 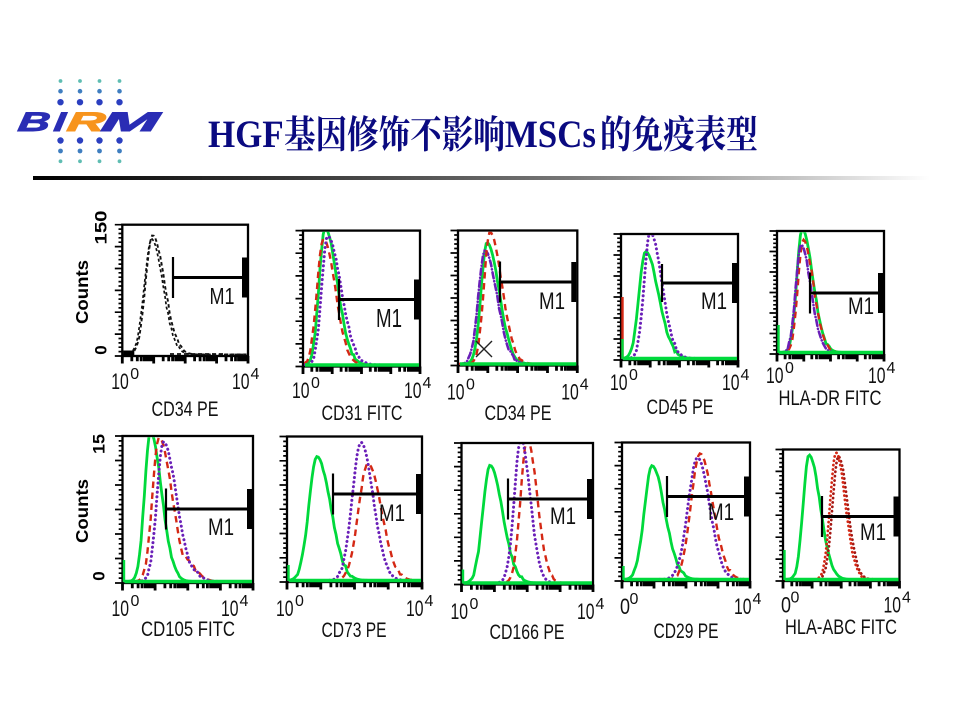 What do you see at coordinates (86, 121) in the screenshot?
I see `svg-text: R` at bounding box center [86, 121].